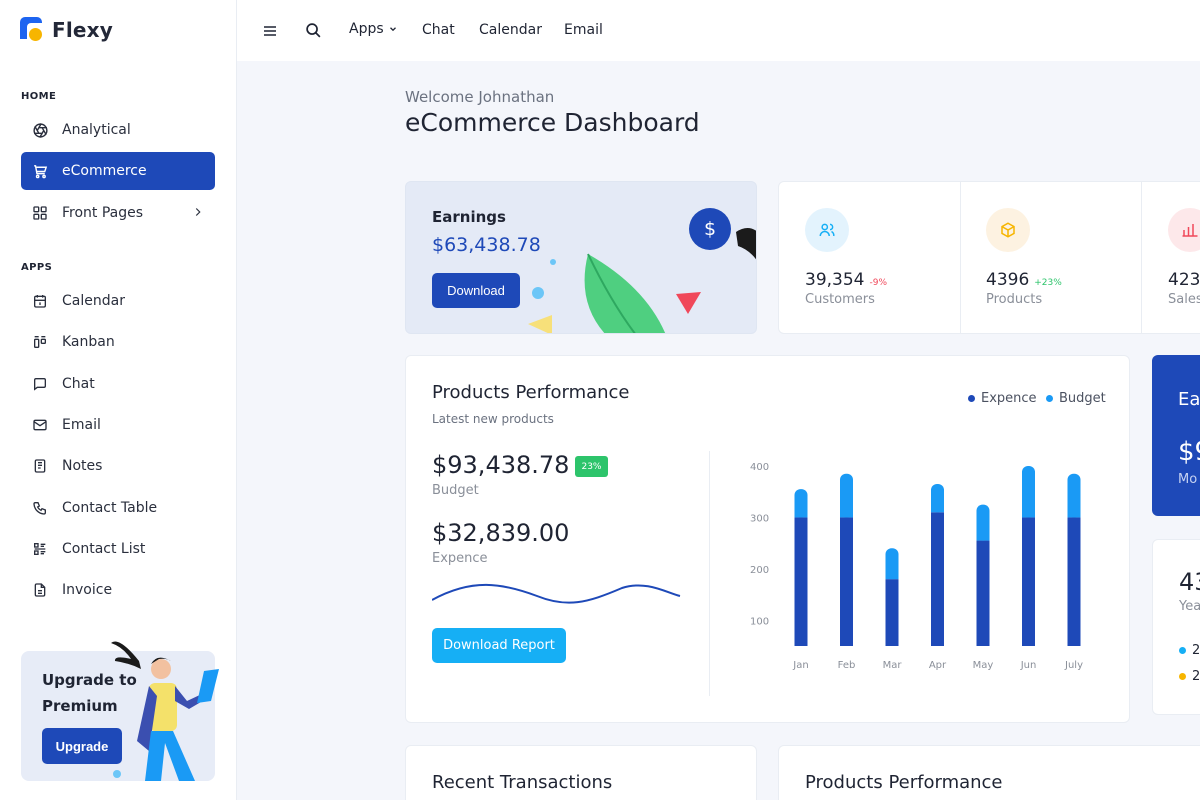  What do you see at coordinates (118, 508) in the screenshot?
I see `sidebar-item-contact-table: Contact Table` at bounding box center [118, 508].